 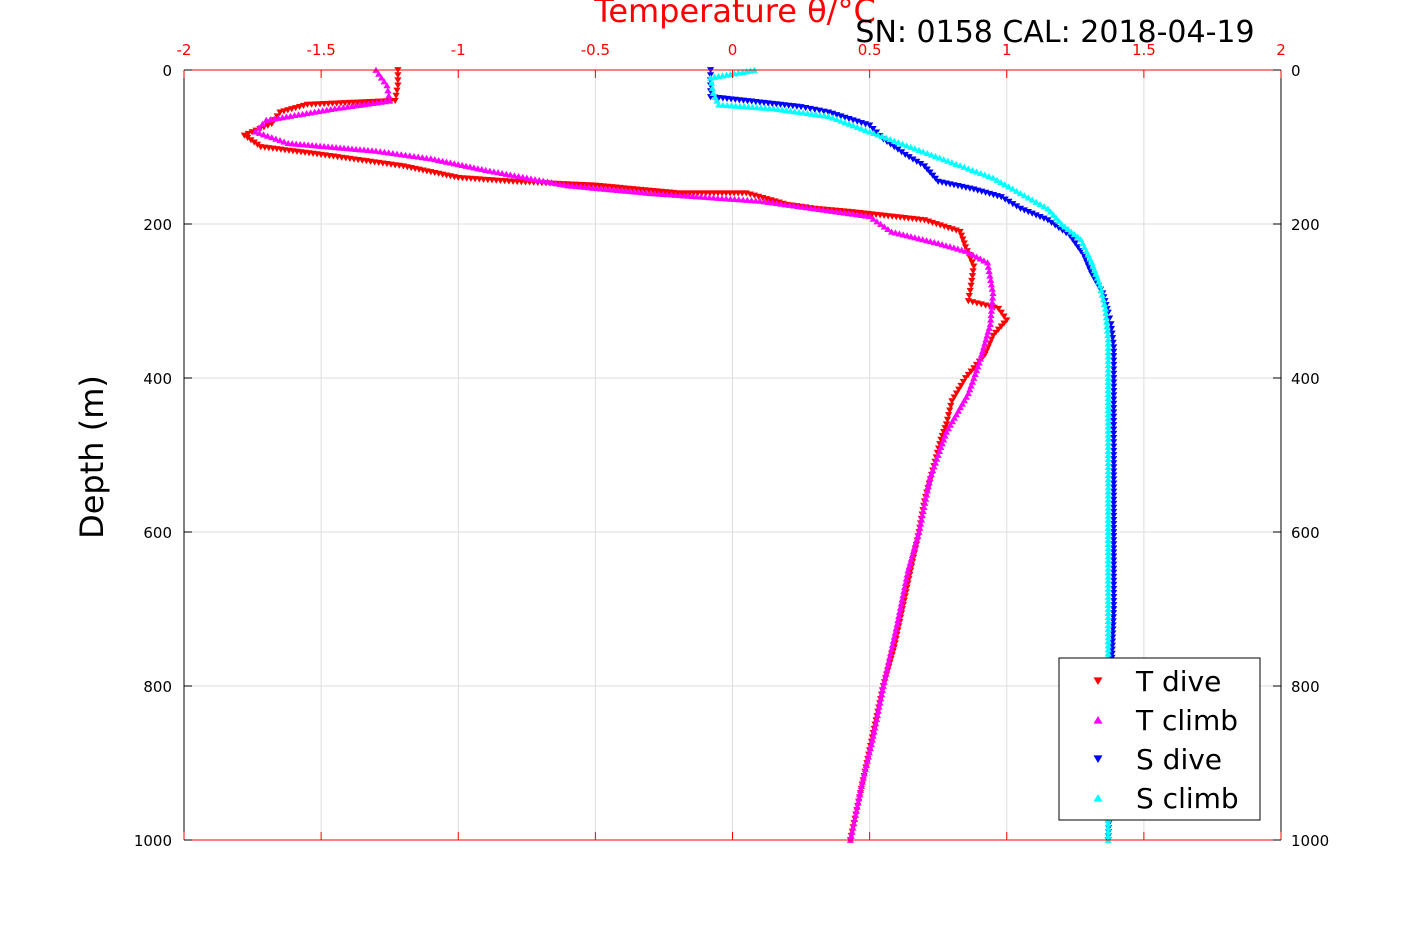 What do you see at coordinates (1159, 739) in the screenshot?
I see `legend: T dive T climb S dive S climb` at bounding box center [1159, 739].